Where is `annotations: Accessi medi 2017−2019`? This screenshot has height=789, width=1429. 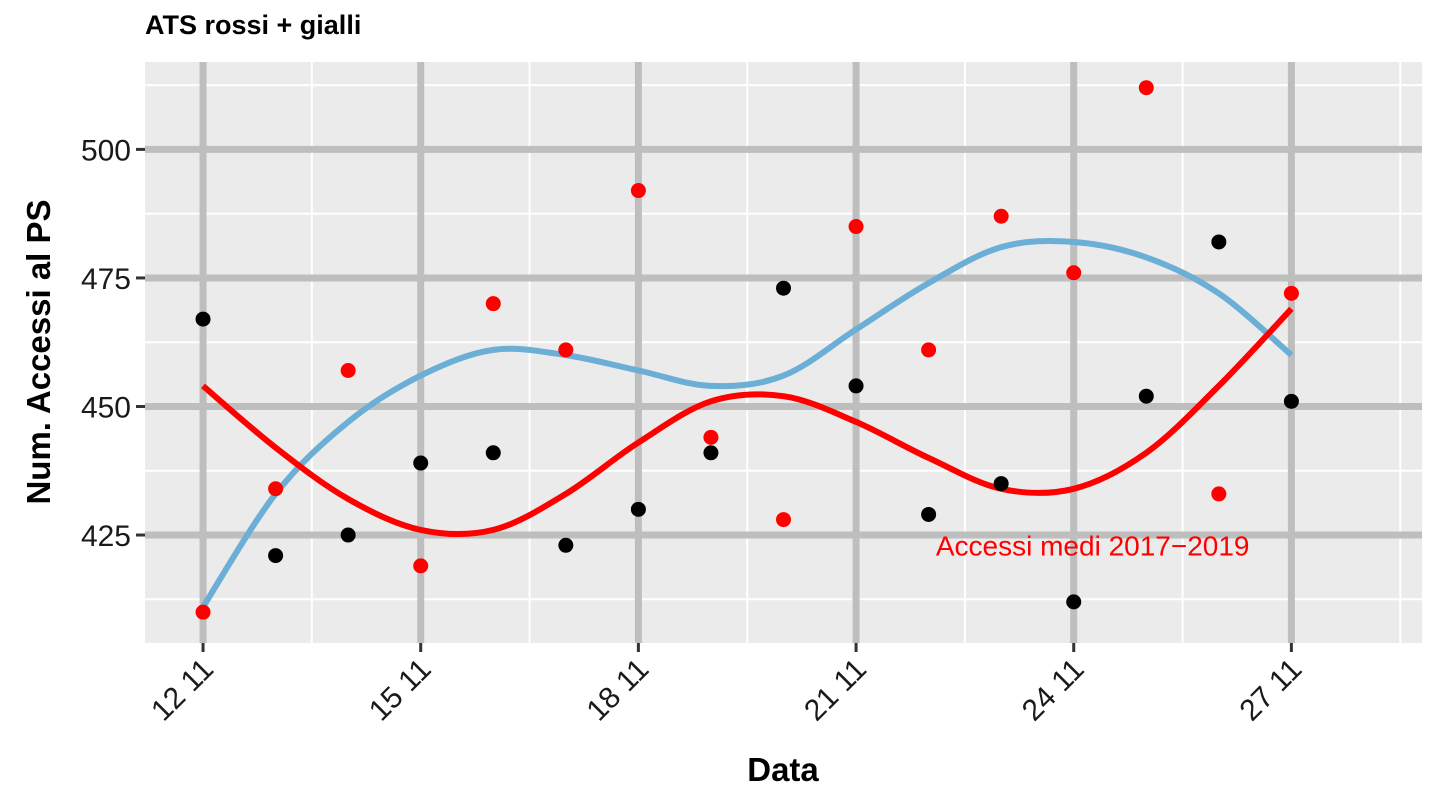
annotations: Accessi medi 2017−2019 is located at coordinates (1093, 545).